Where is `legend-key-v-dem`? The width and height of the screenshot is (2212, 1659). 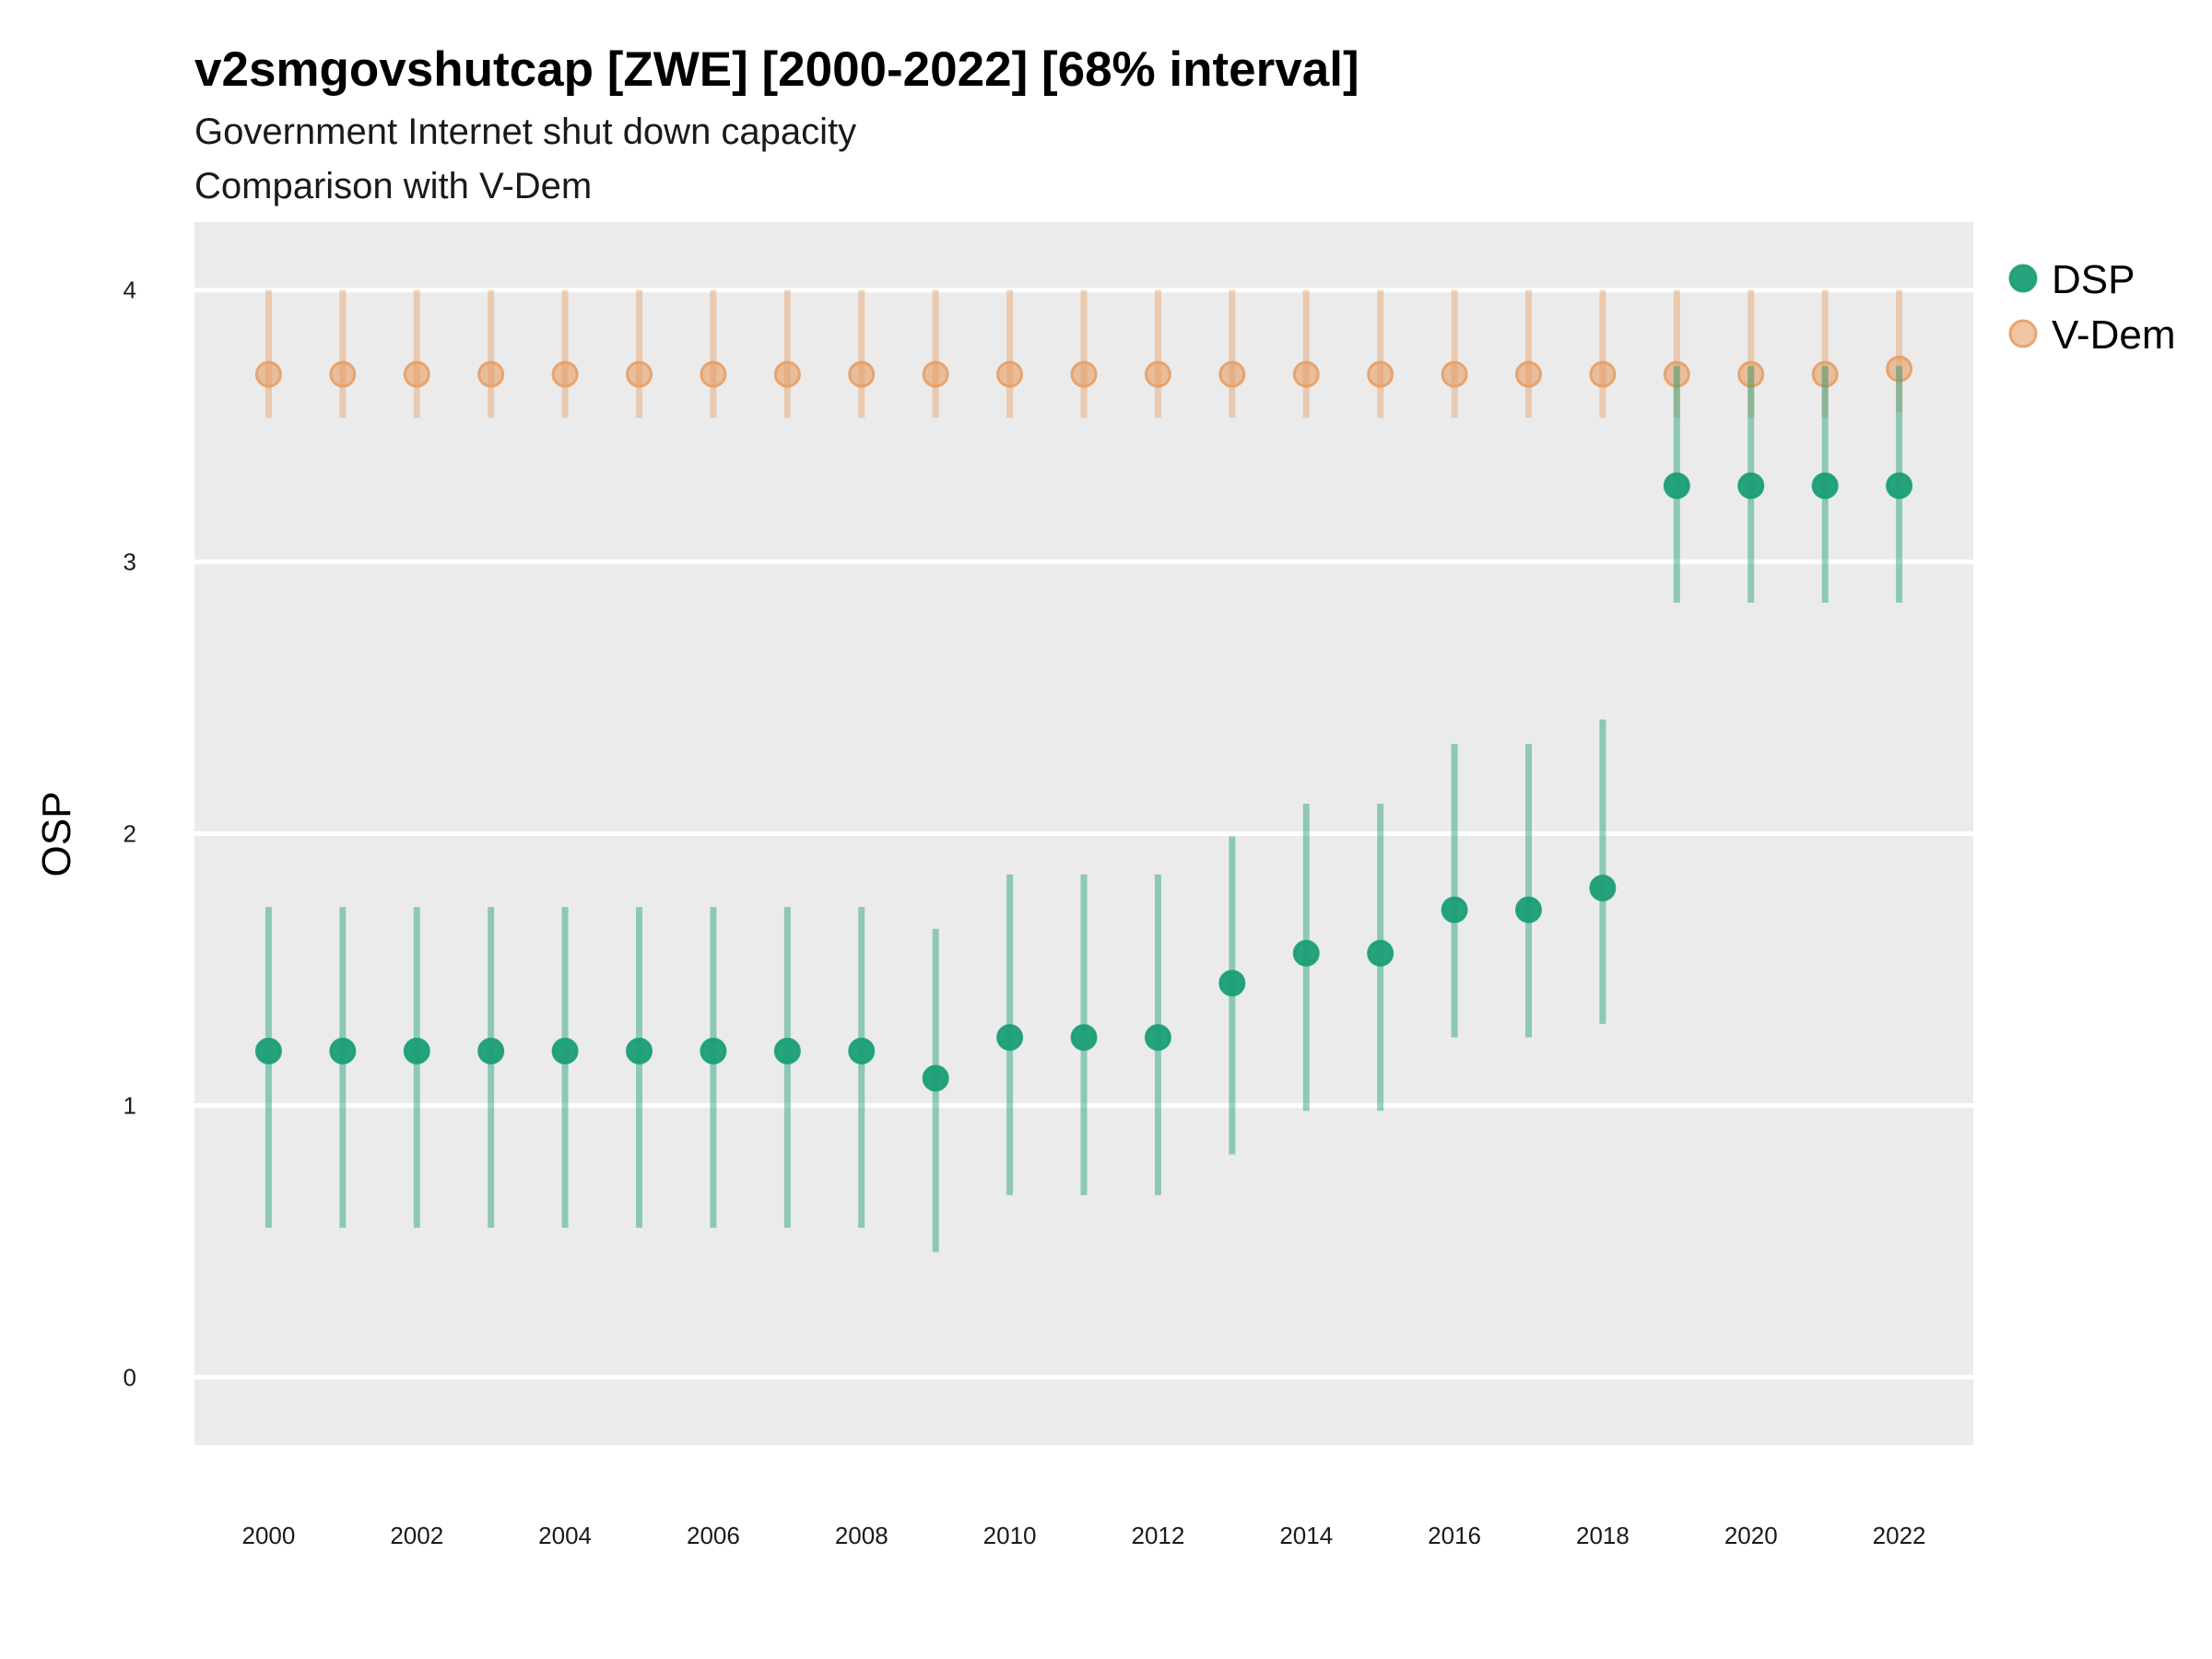 legend-key-v-dem is located at coordinates (2023, 333).